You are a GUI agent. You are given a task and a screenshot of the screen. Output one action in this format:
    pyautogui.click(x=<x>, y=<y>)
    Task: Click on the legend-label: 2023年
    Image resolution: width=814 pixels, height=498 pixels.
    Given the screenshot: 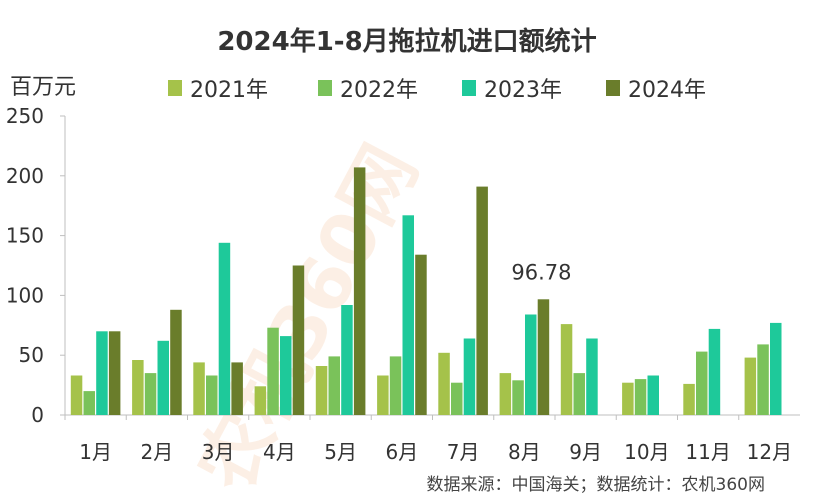 What is the action you would take?
    pyautogui.click(x=523, y=90)
    